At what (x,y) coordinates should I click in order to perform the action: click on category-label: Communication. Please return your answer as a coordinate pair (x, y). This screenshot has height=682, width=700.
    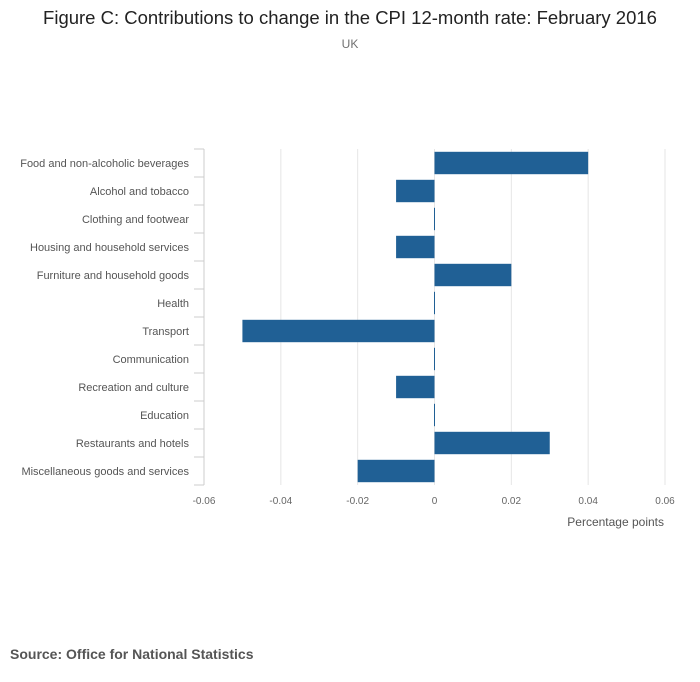
    Looking at the image, I should click on (151, 360).